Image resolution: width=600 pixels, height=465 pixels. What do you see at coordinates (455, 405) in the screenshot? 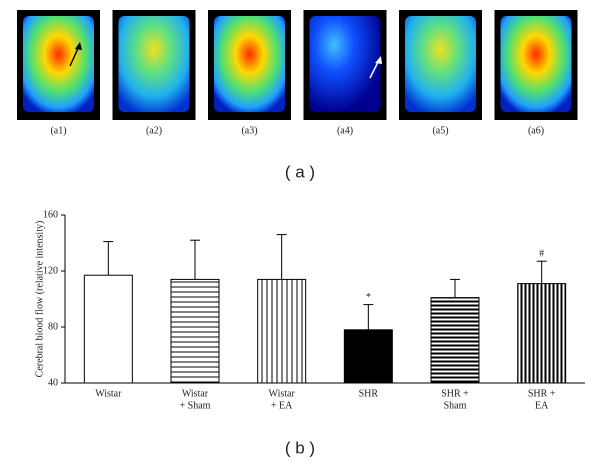
I see `x-tick-label: Sham` at bounding box center [455, 405].